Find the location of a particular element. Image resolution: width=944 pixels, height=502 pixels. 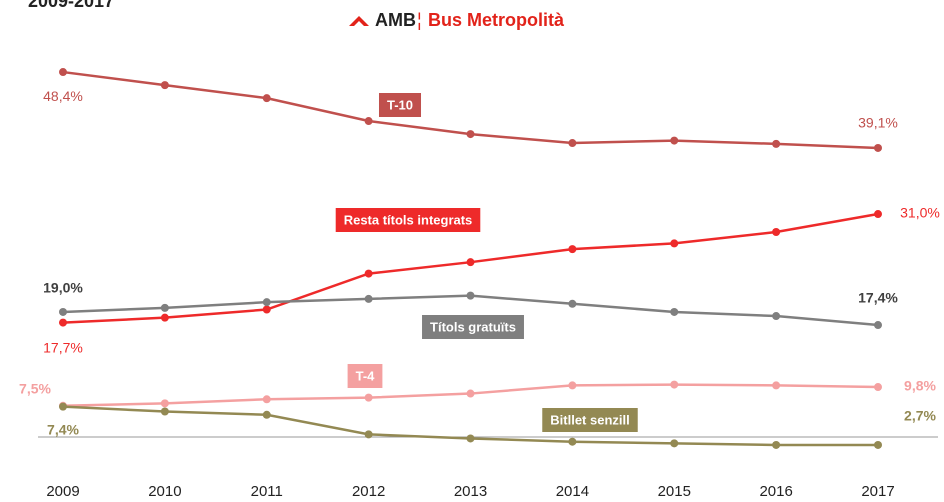

value-label: 31,0% is located at coordinates (920, 213).